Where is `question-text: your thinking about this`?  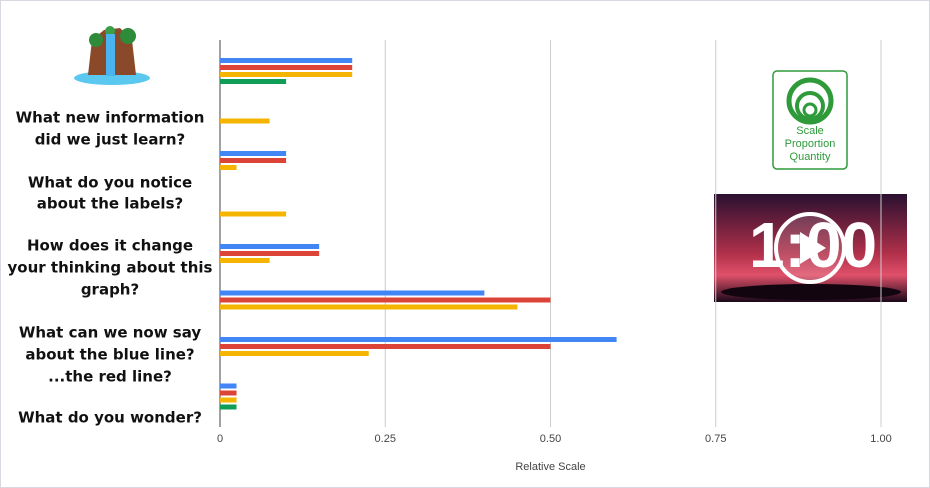
question-text: your thinking about this is located at coordinates (110, 268).